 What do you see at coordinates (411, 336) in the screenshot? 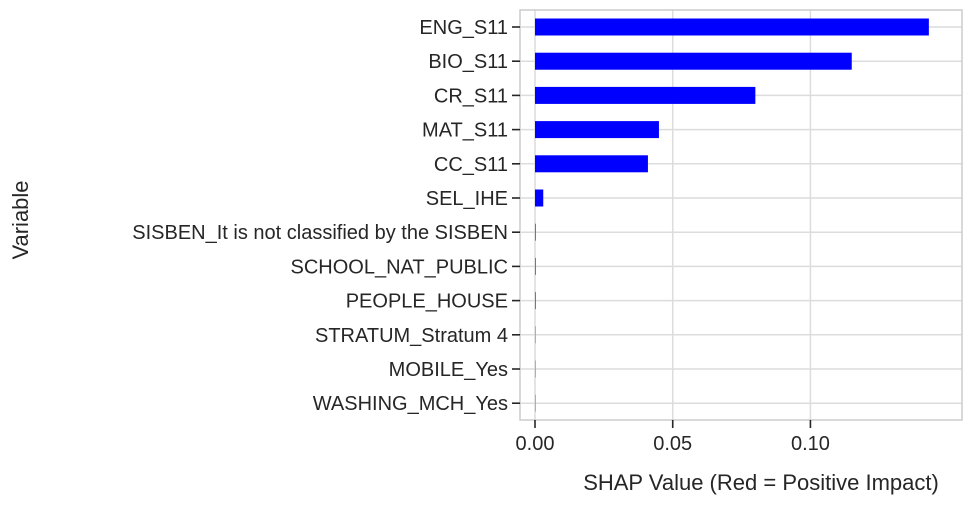
I see `y-tick-label: STRATUM_Stratum 4` at bounding box center [411, 336].